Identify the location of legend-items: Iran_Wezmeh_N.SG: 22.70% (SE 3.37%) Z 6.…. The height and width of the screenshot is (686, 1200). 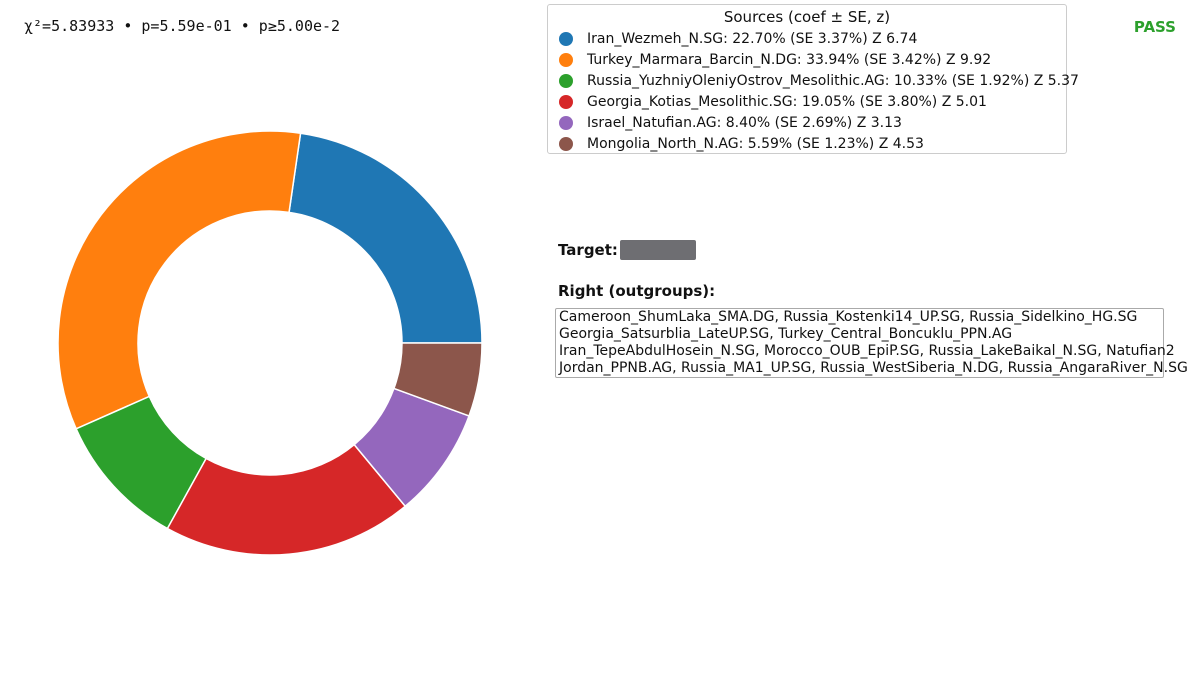
(813, 91).